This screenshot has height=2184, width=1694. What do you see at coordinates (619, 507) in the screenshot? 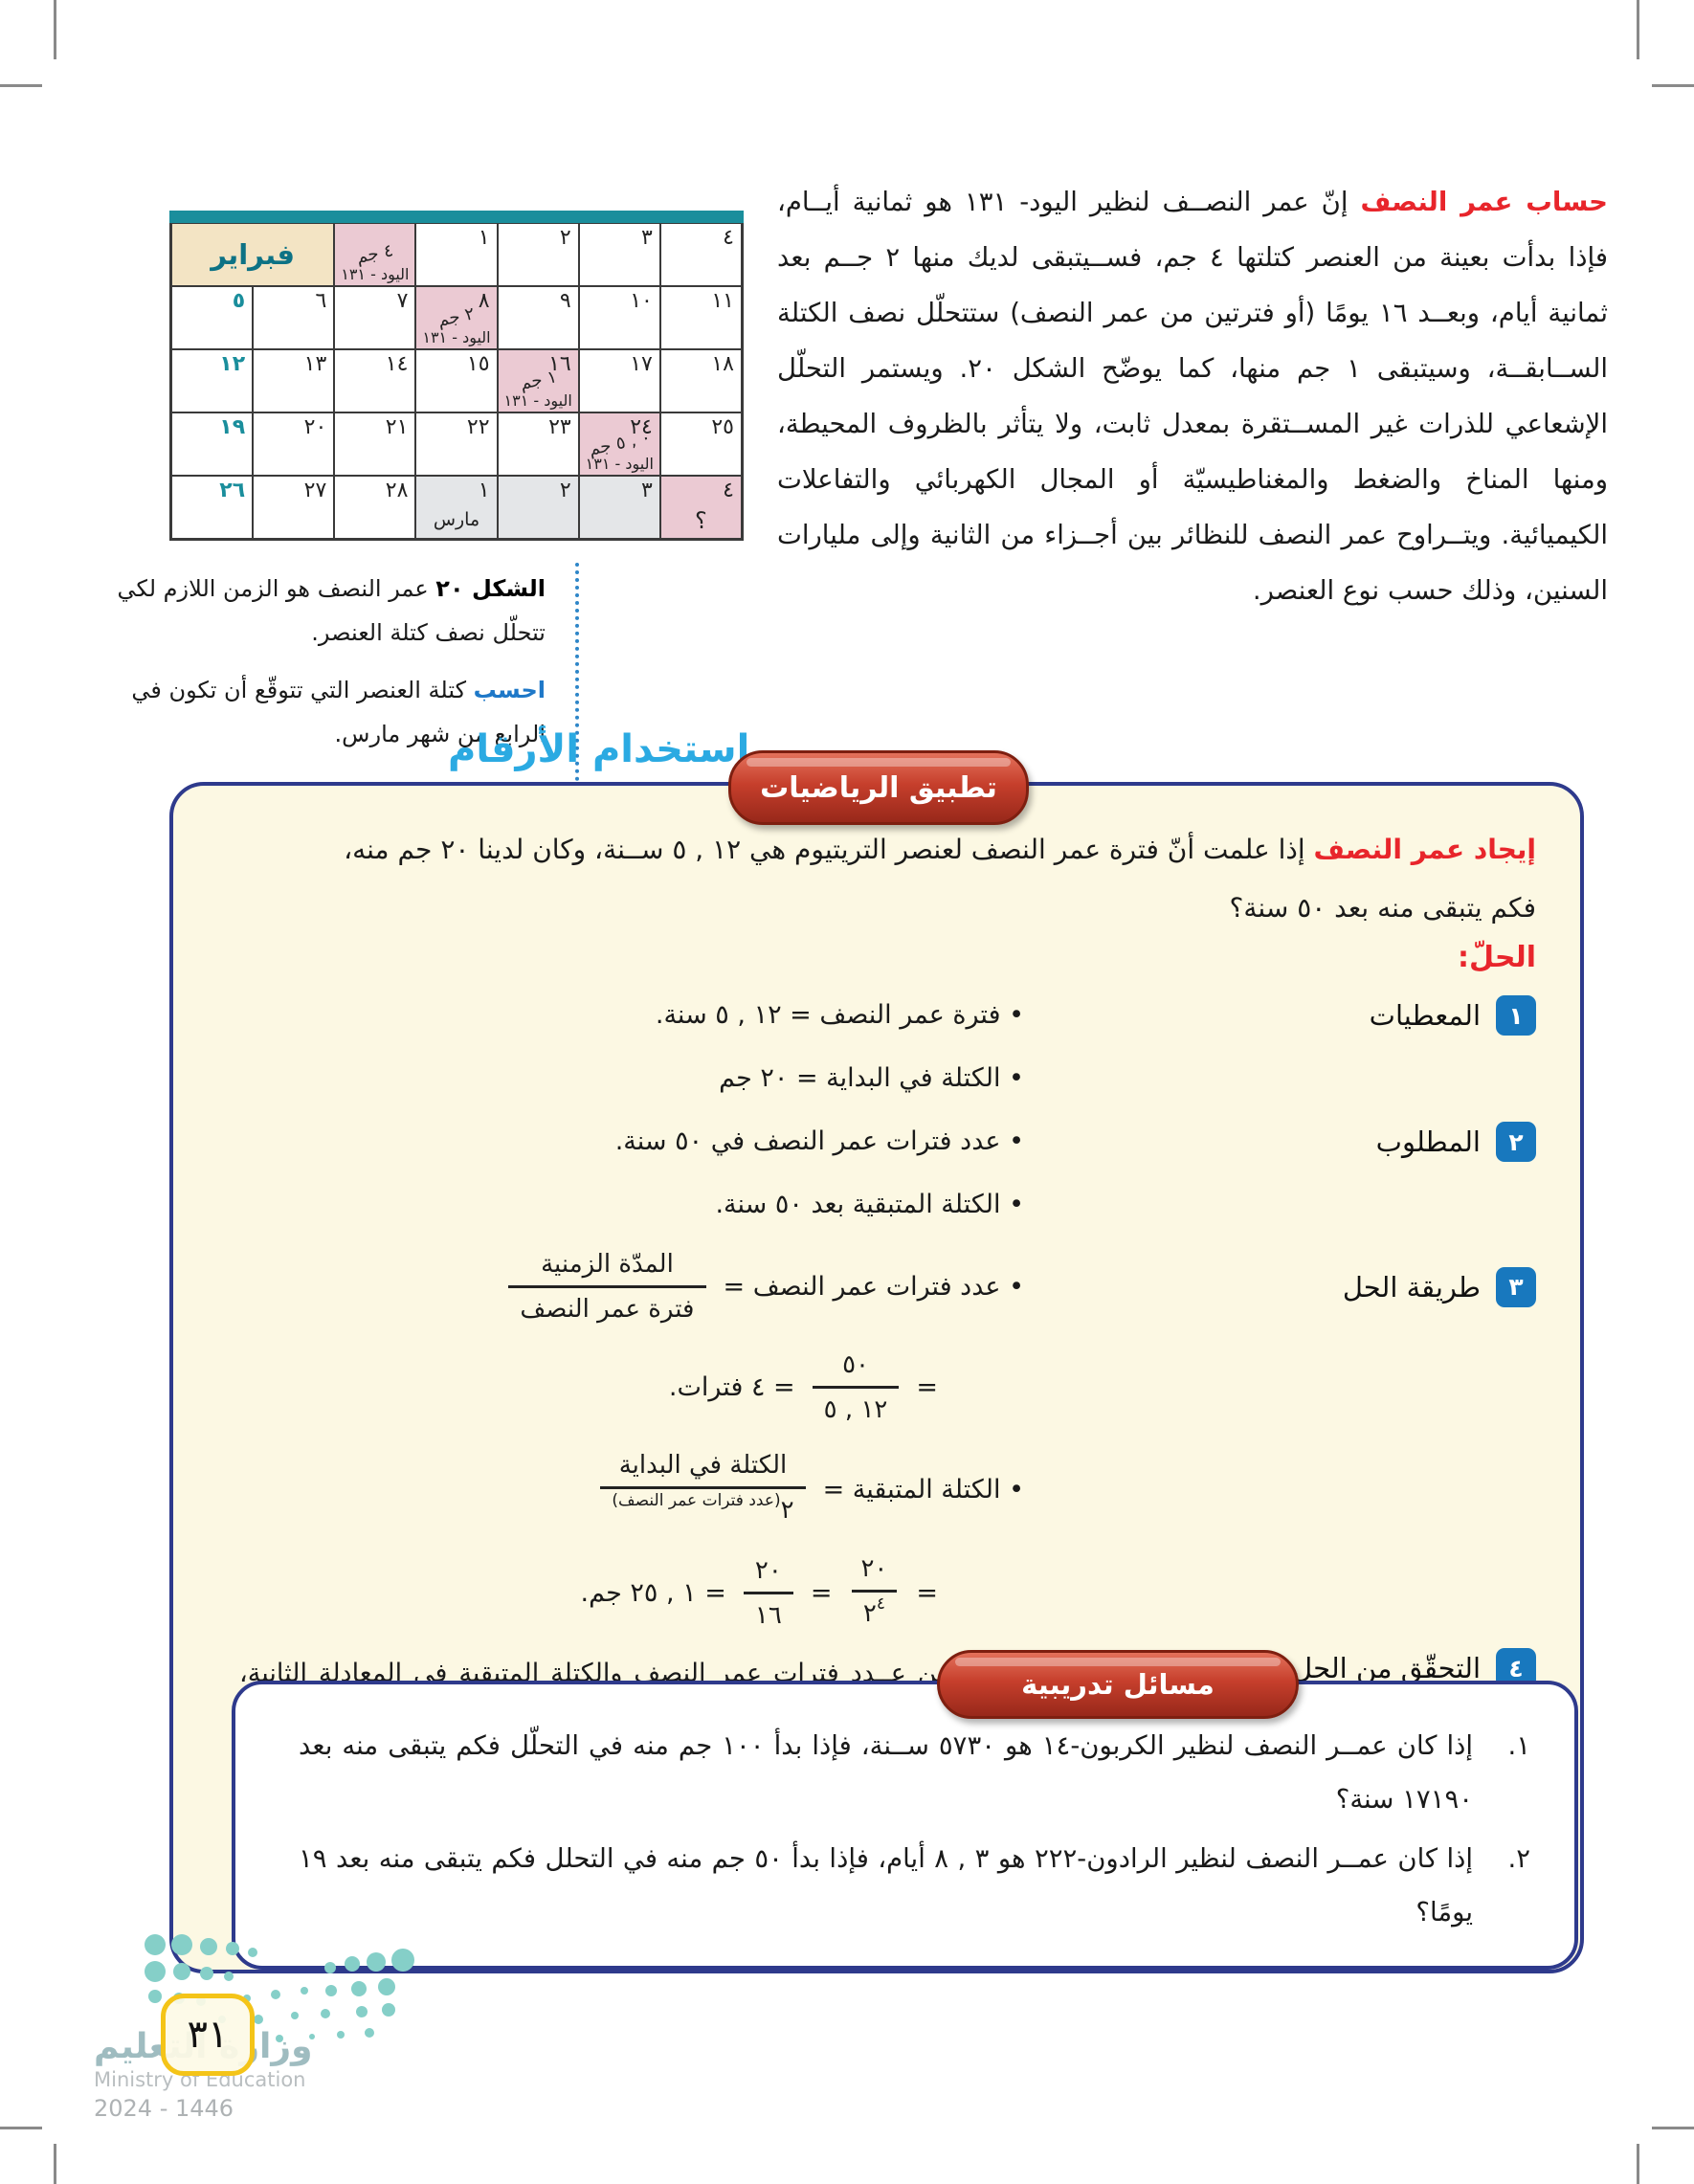
I see `calendar-cell-march: ٣` at bounding box center [619, 507].